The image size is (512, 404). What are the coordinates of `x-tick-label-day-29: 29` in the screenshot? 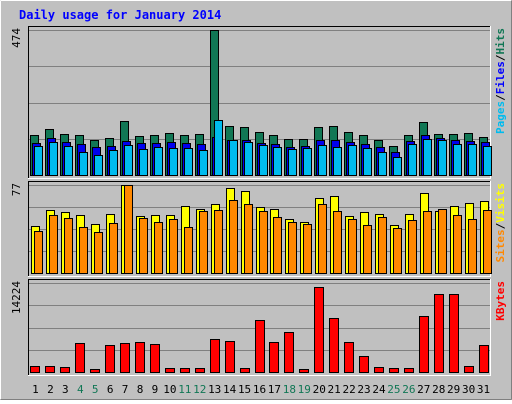 It's located at (453, 389).